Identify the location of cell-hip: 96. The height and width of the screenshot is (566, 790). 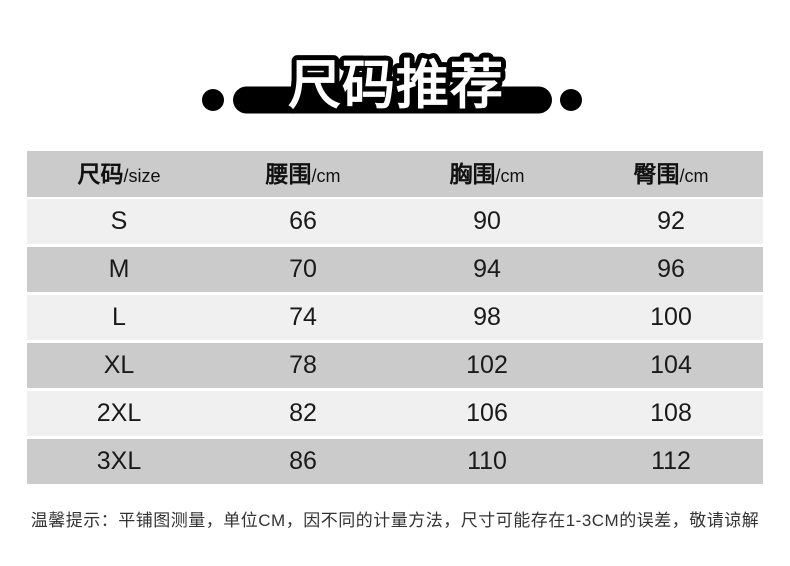
(671, 269).